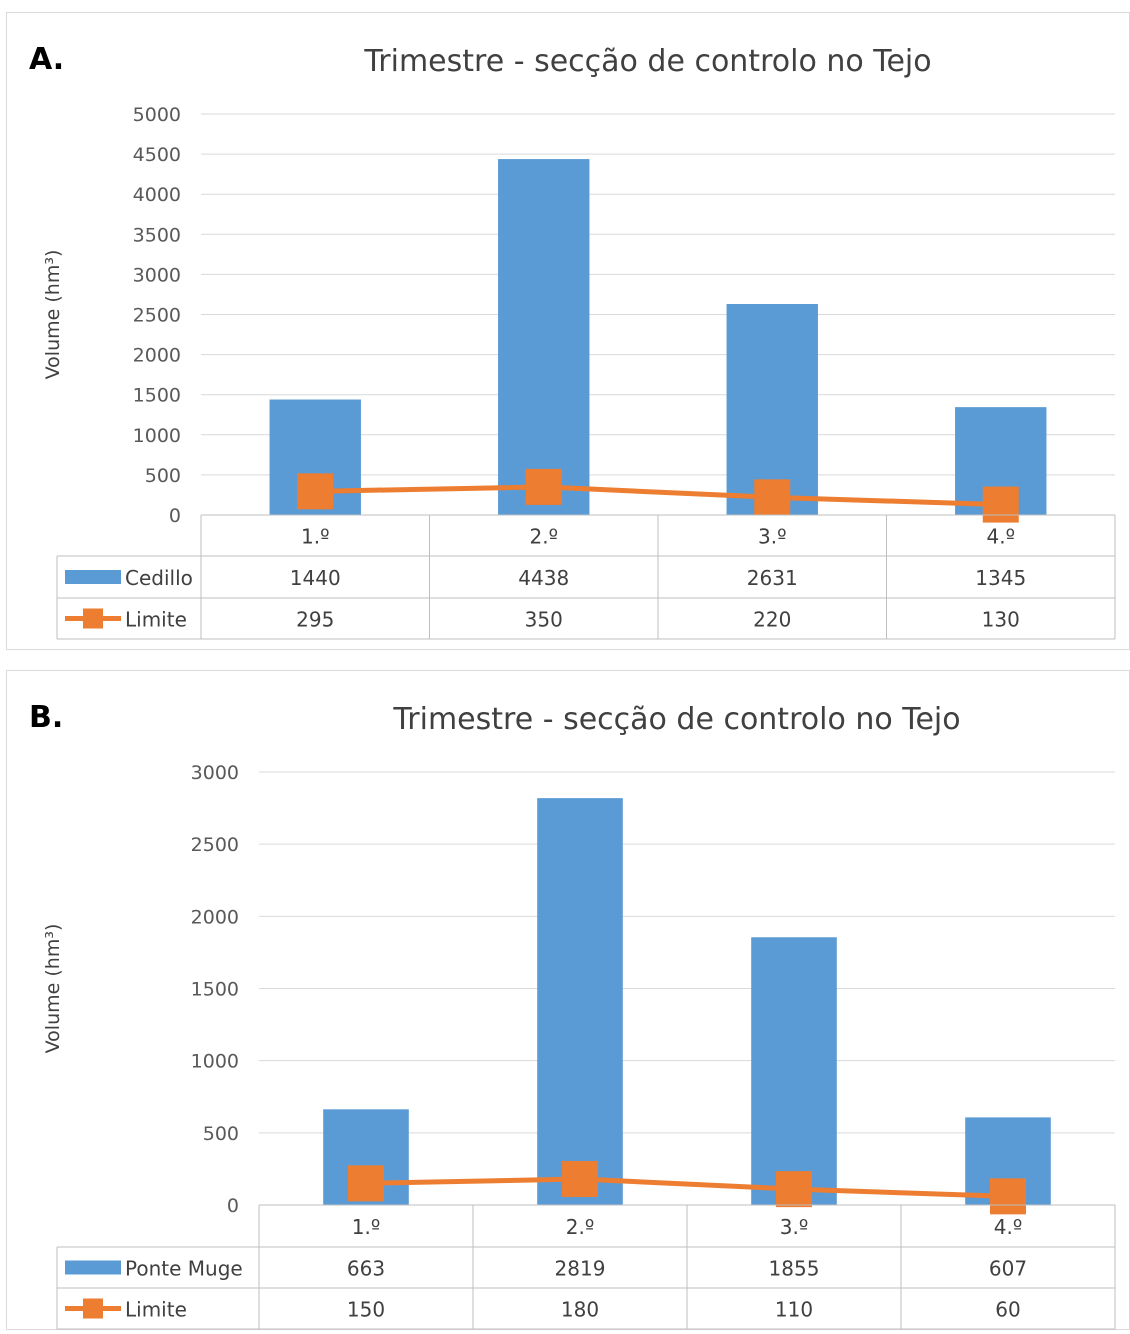  What do you see at coordinates (157, 115) in the screenshot?
I see `y-tick-label: 5000` at bounding box center [157, 115].